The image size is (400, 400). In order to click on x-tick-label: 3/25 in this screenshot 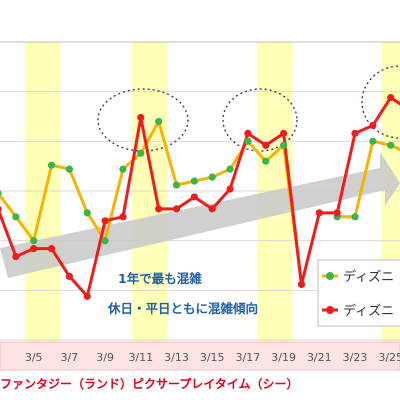, I will do `click(389, 357)`.